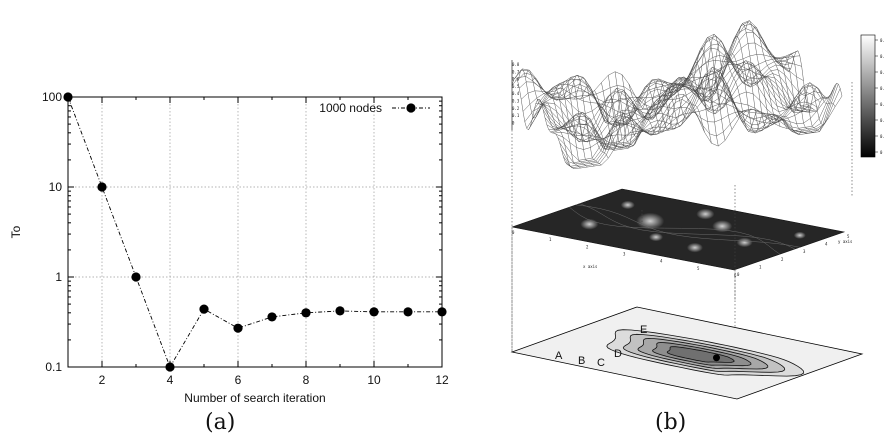 Image resolution: width=891 pixels, height=443 pixels. Describe the element at coordinates (716, 358) in the screenshot. I see `peak-marker` at that location.